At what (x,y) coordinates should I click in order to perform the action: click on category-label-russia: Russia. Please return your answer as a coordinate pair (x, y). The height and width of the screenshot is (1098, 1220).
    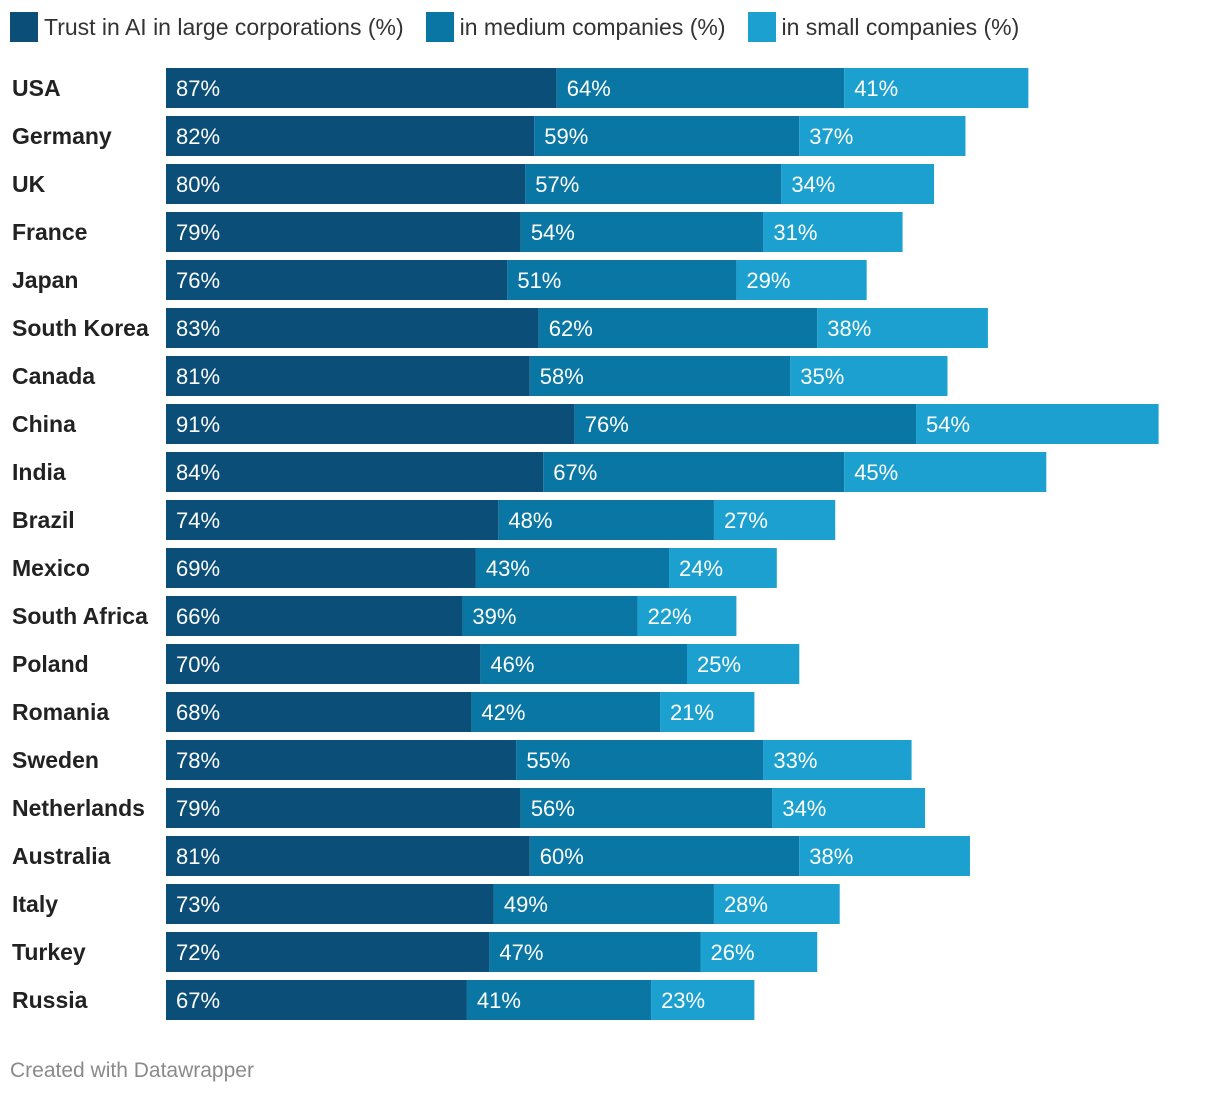
    Looking at the image, I should click on (50, 1000).